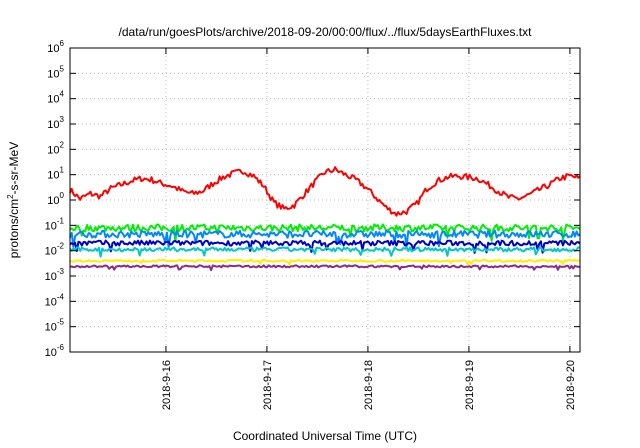  What do you see at coordinates (268, 385) in the screenshot?
I see `x-tick-label: 2018-9-17` at bounding box center [268, 385].